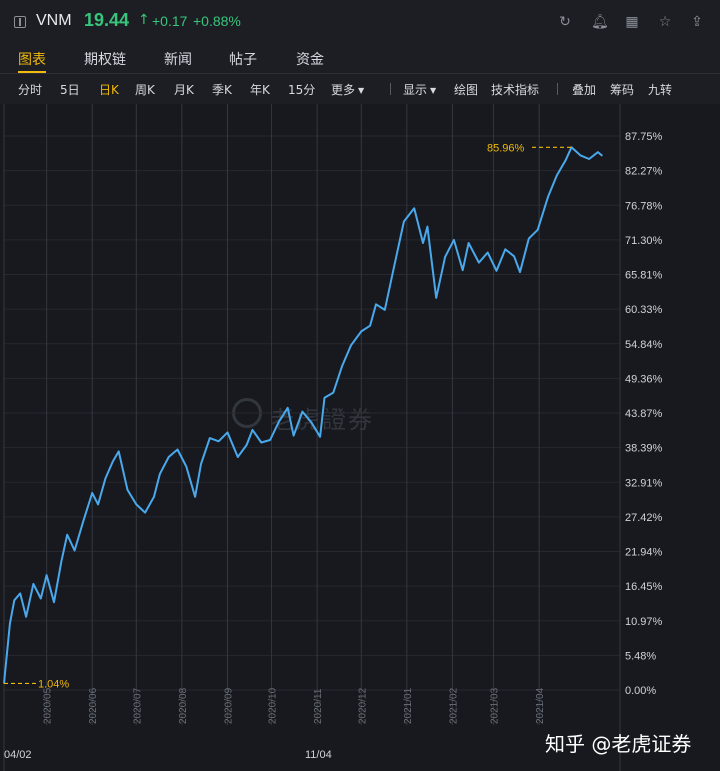  Describe the element at coordinates (640, 656) in the screenshot. I see `y-tick-label: 5.48%` at that location.